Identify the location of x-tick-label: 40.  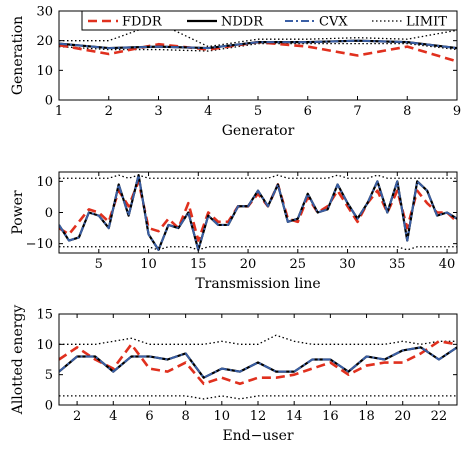
(447, 264).